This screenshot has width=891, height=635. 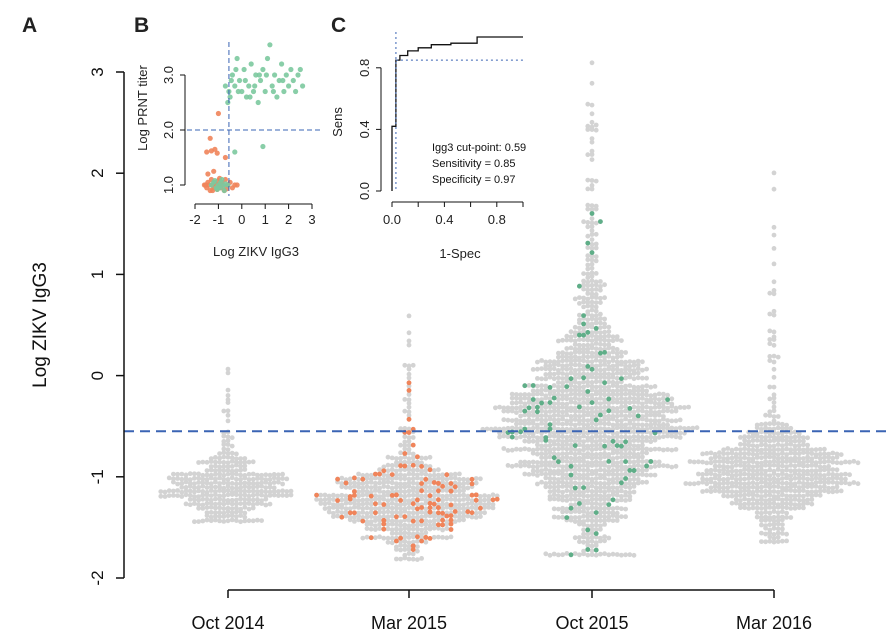 What do you see at coordinates (258, 102) in the screenshot?
I see `panel-b-point` at bounding box center [258, 102].